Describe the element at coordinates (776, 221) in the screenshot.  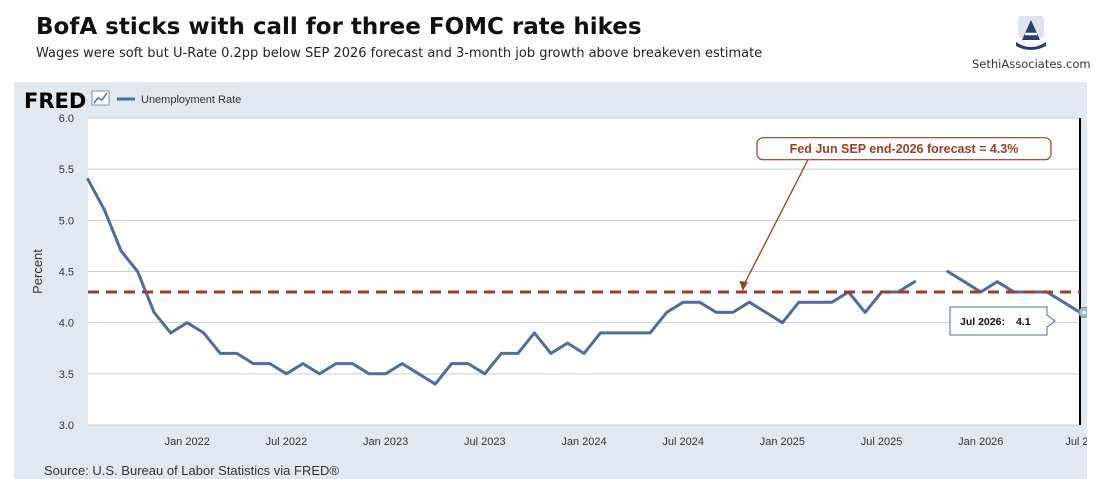
I see `annotation-arrow` at that location.